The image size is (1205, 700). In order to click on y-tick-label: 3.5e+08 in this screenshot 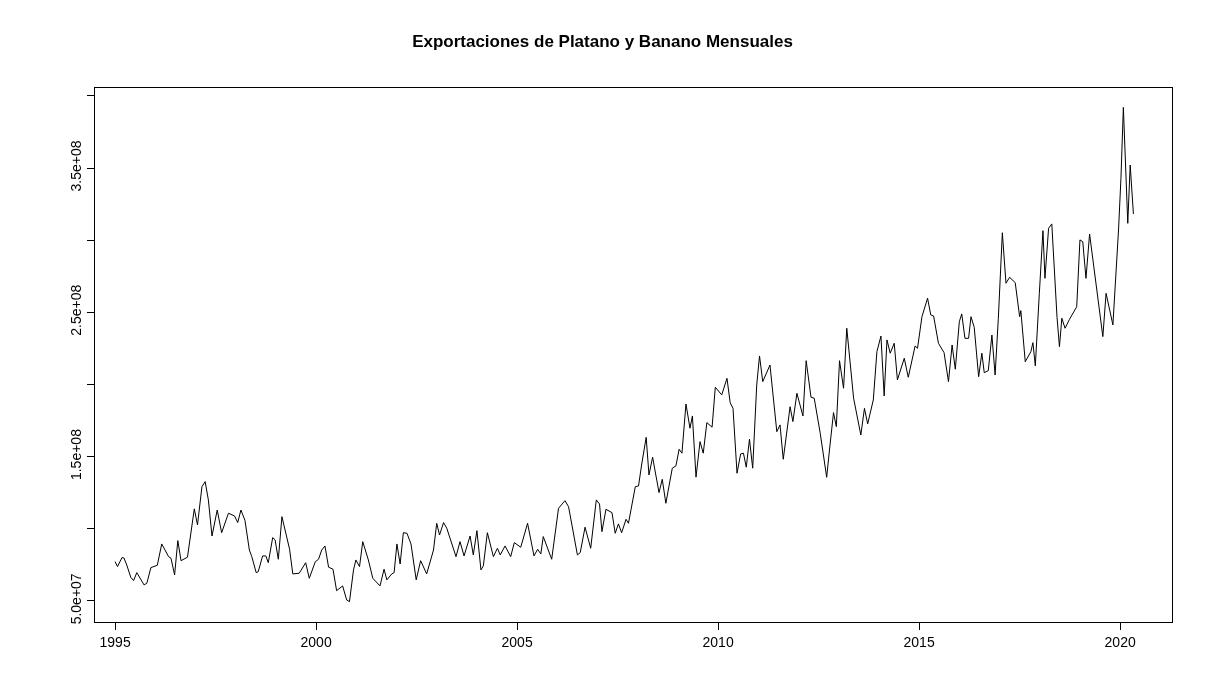, I will do `click(76, 166)`.